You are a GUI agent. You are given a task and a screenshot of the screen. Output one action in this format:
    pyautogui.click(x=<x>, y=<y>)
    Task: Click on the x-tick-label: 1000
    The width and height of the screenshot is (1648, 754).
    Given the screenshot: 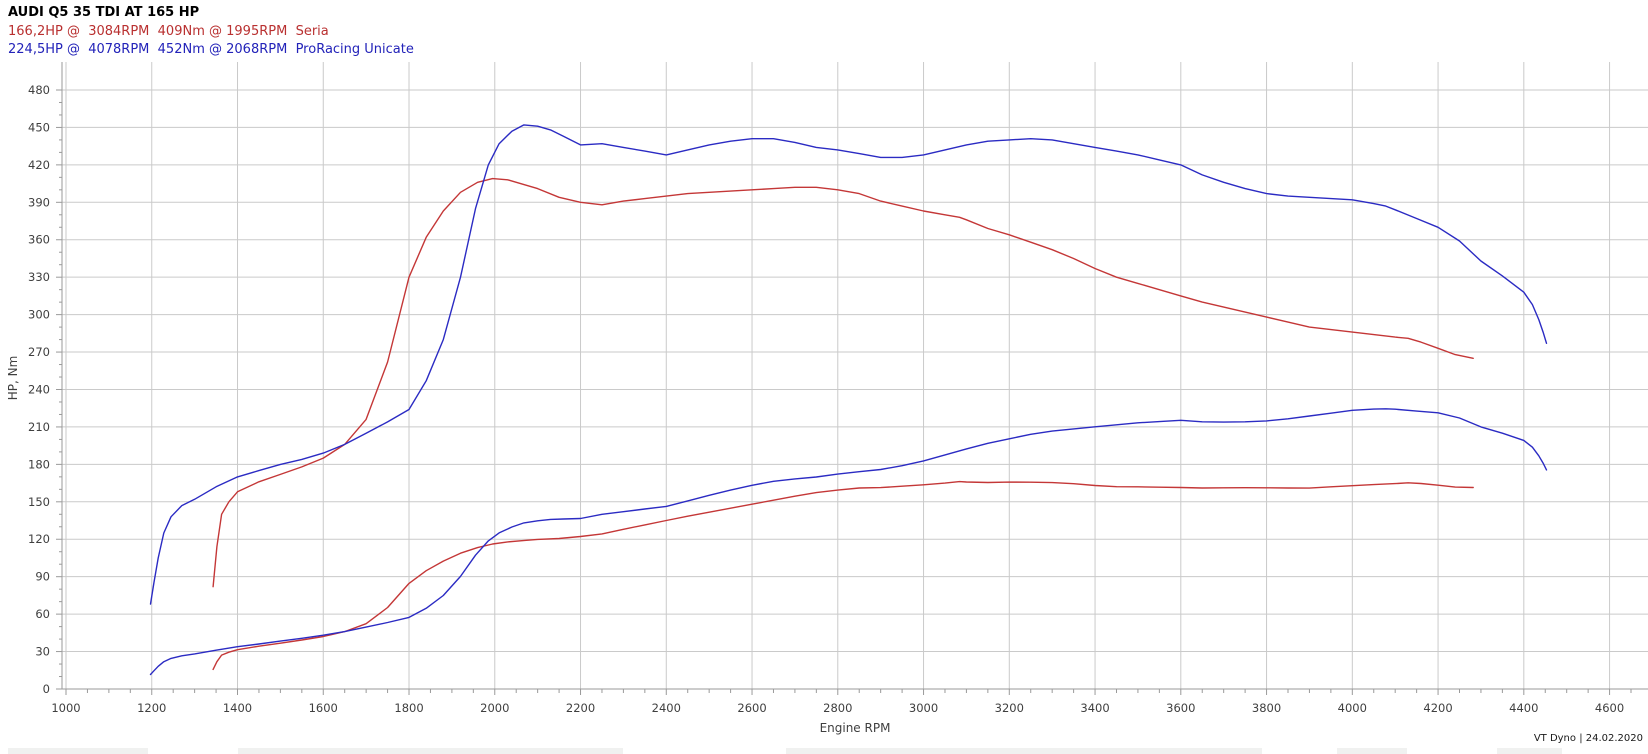 What is the action you would take?
    pyautogui.click(x=65, y=708)
    